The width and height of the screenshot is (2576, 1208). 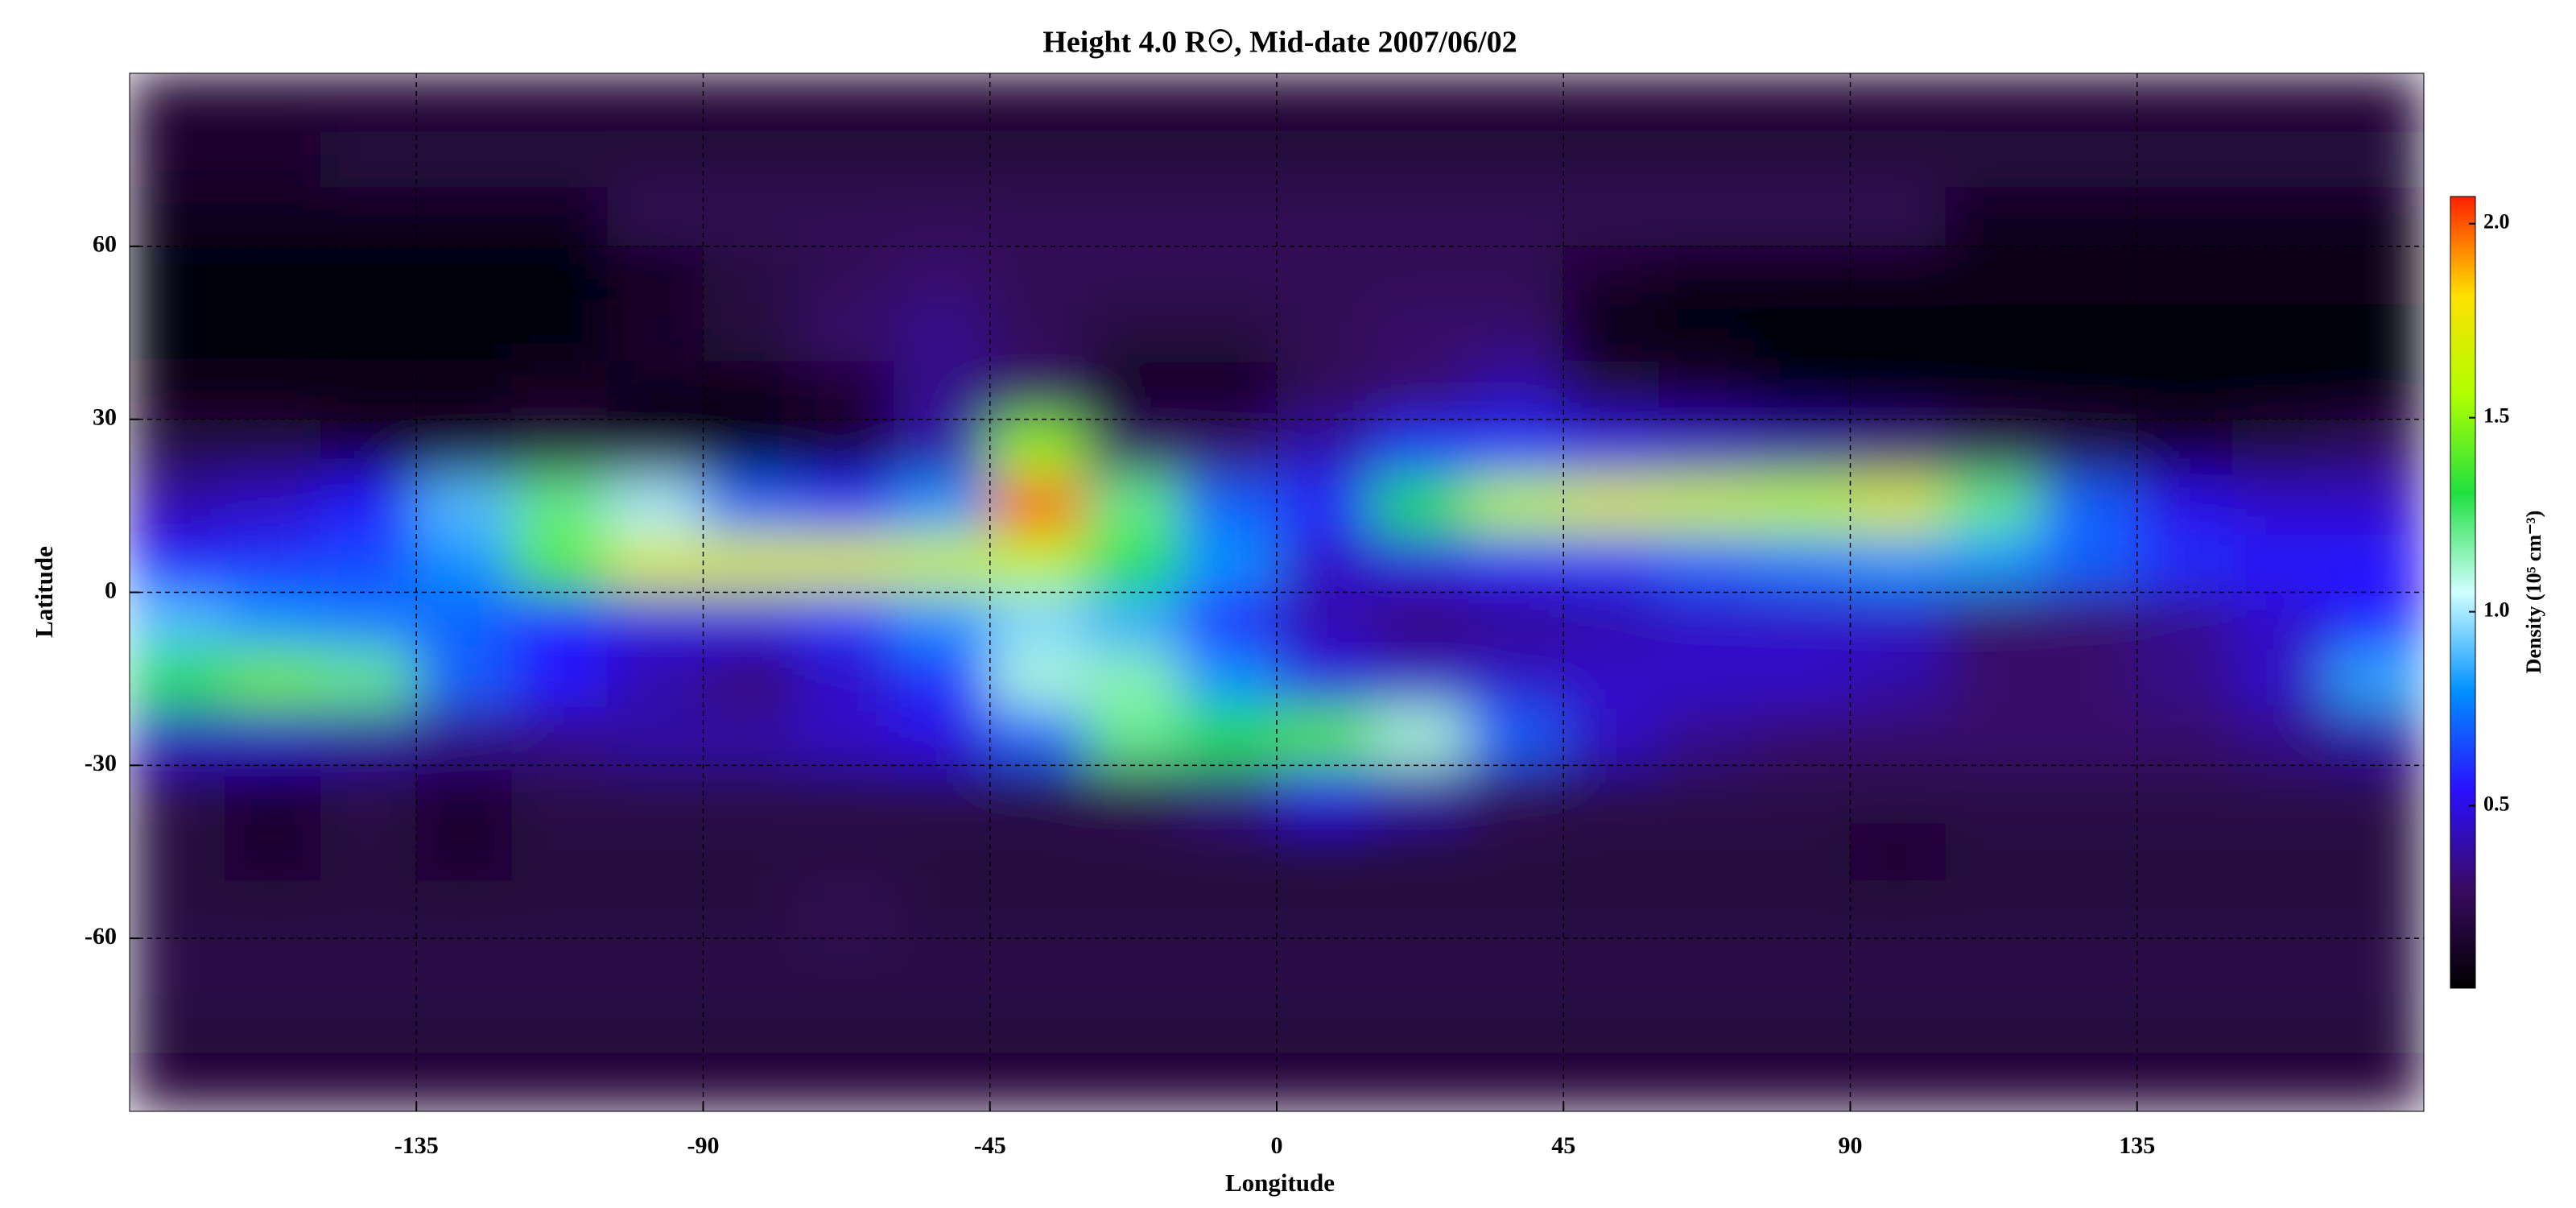 What do you see at coordinates (2137, 1145) in the screenshot?
I see `x-tick-label: 135` at bounding box center [2137, 1145].